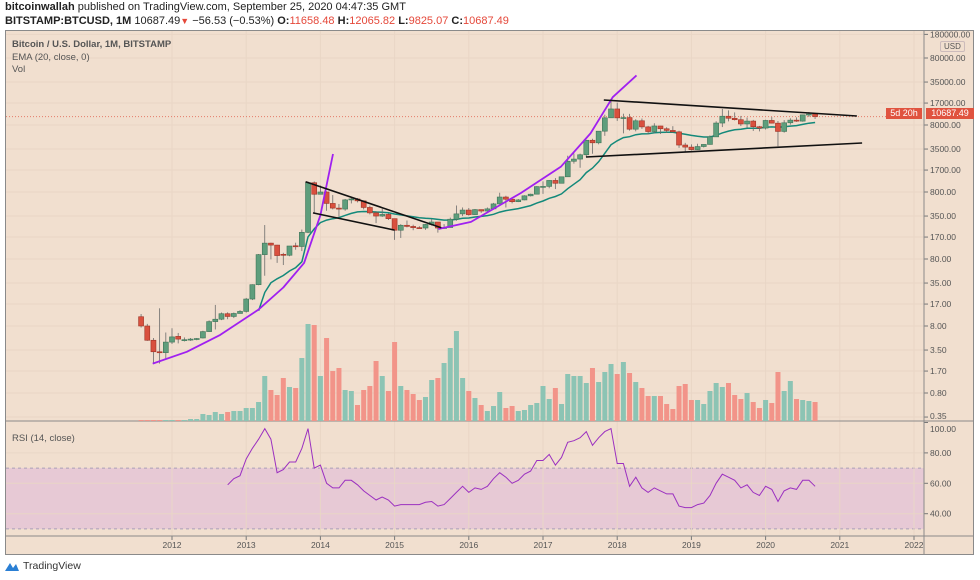  Describe the element at coordinates (51, 57) in the screenshot. I see `ema-legend: EMA (20, close, 0)` at that location.